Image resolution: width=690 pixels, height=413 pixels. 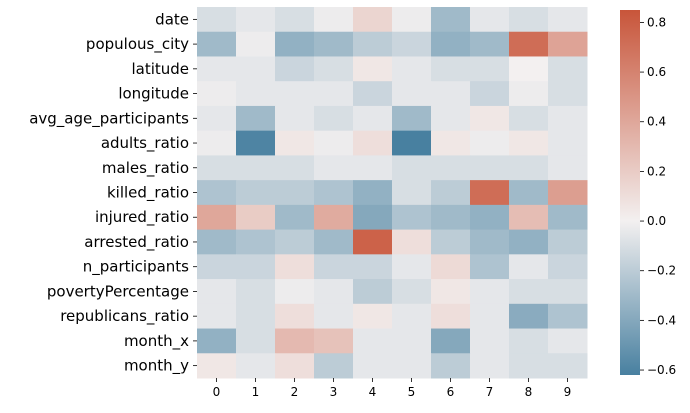 What do you see at coordinates (490, 392) in the screenshot?
I see `column-label: 7` at bounding box center [490, 392].